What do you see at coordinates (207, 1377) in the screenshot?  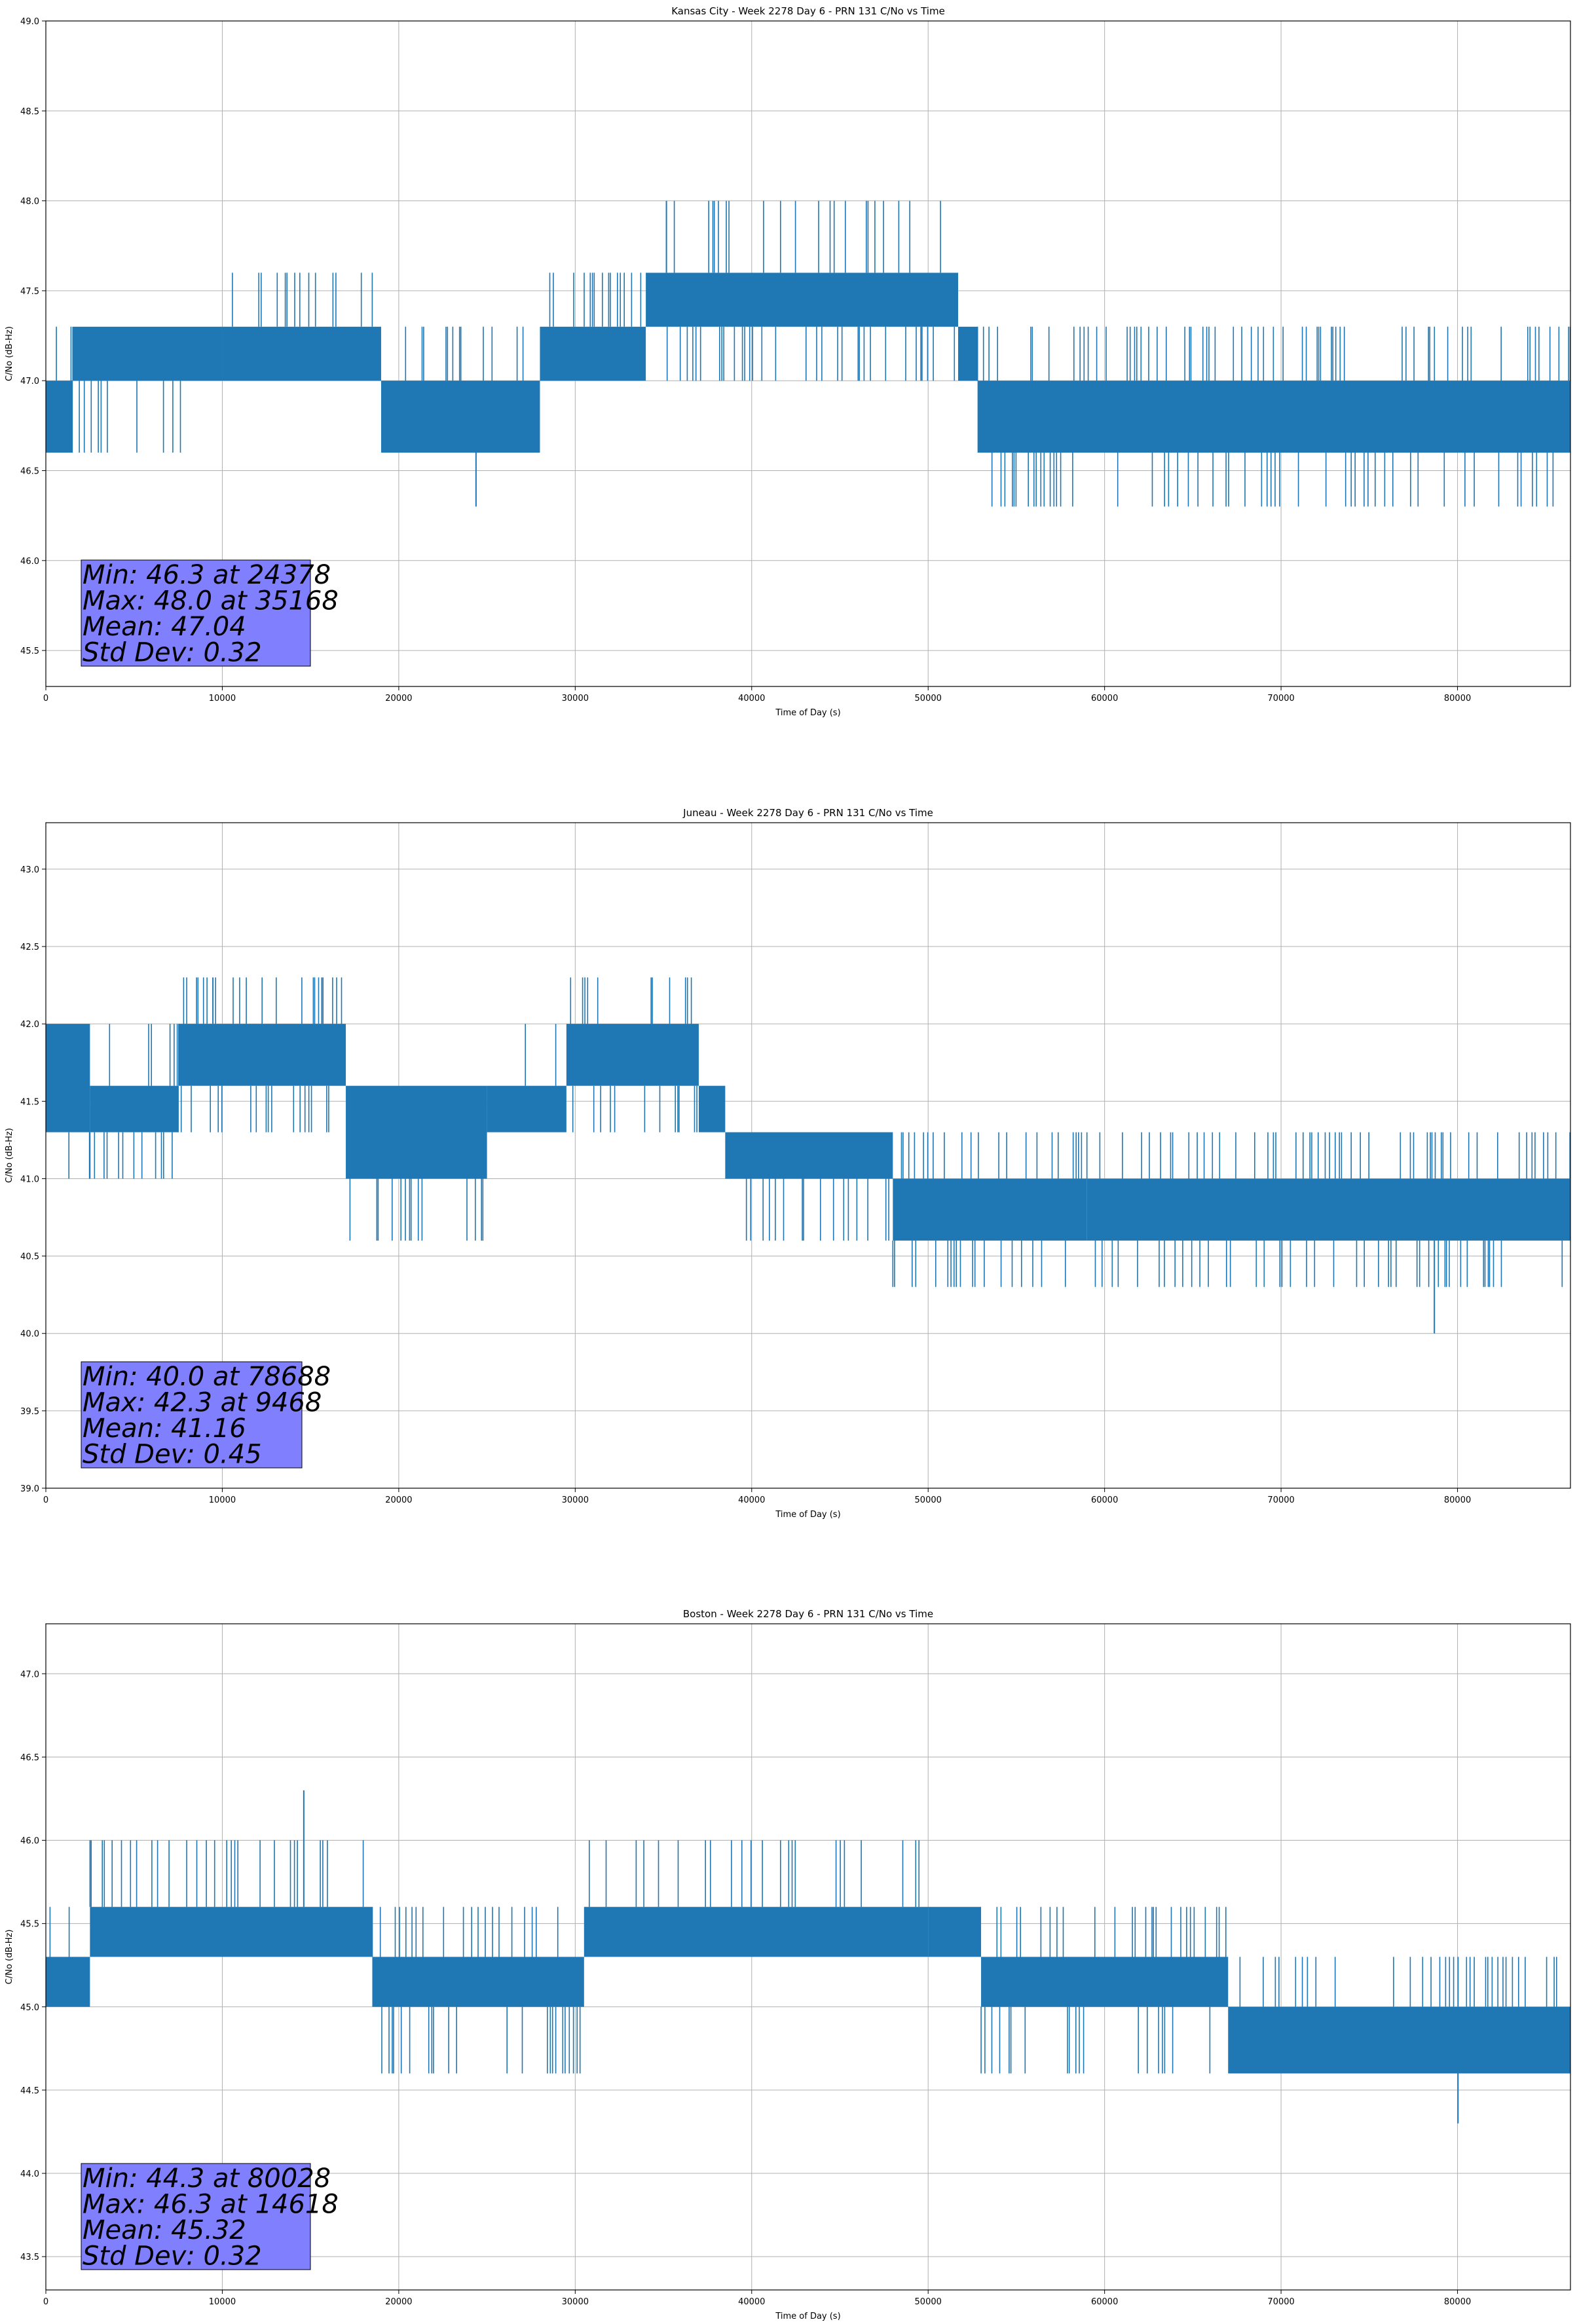 I see `stats-line: Min: 40.0 at 78688` at bounding box center [207, 1377].